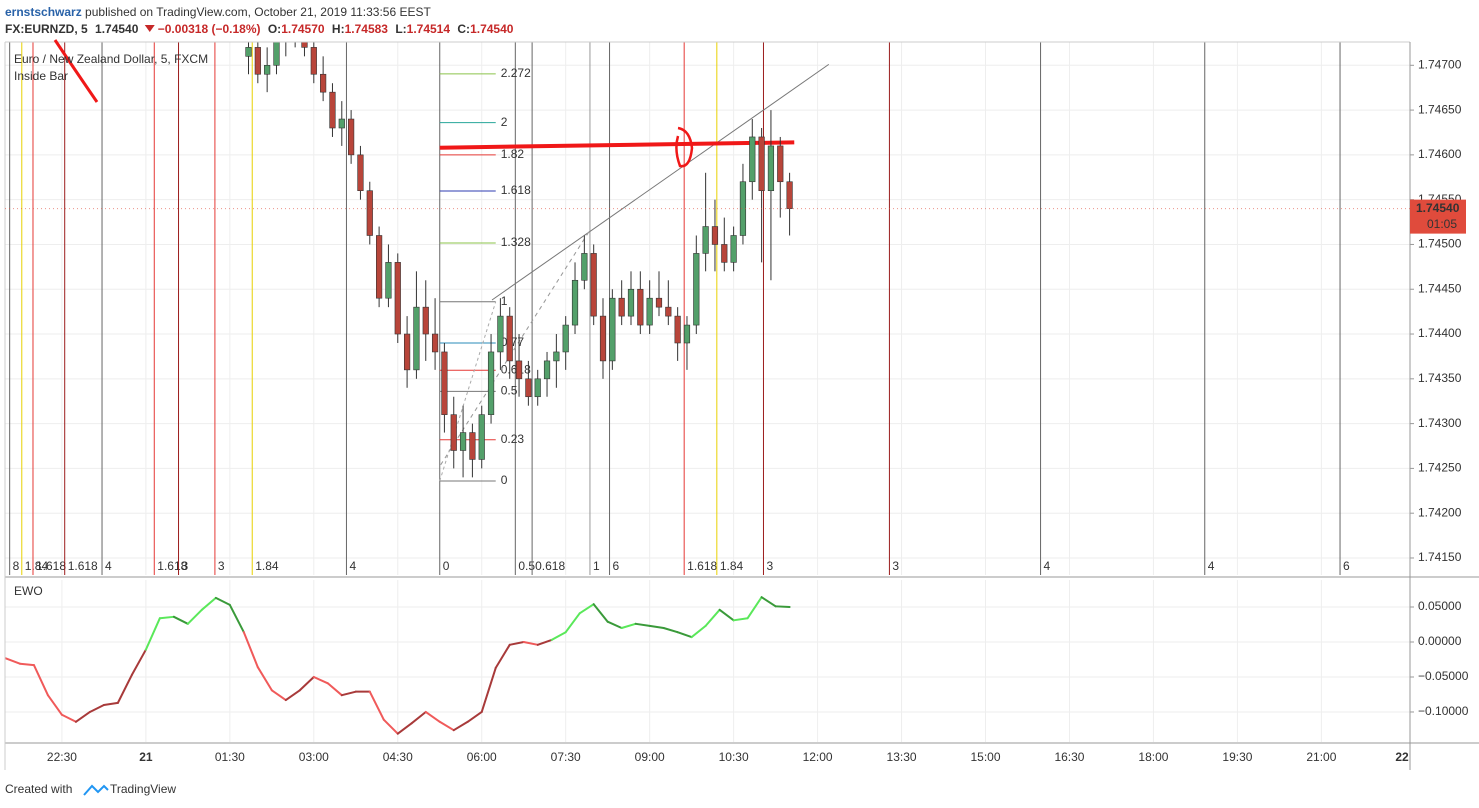 Image resolution: width=1479 pixels, height=808 pixels. Describe the element at coordinates (398, 757) in the screenshot. I see `x-tick-label: 04:30` at that location.